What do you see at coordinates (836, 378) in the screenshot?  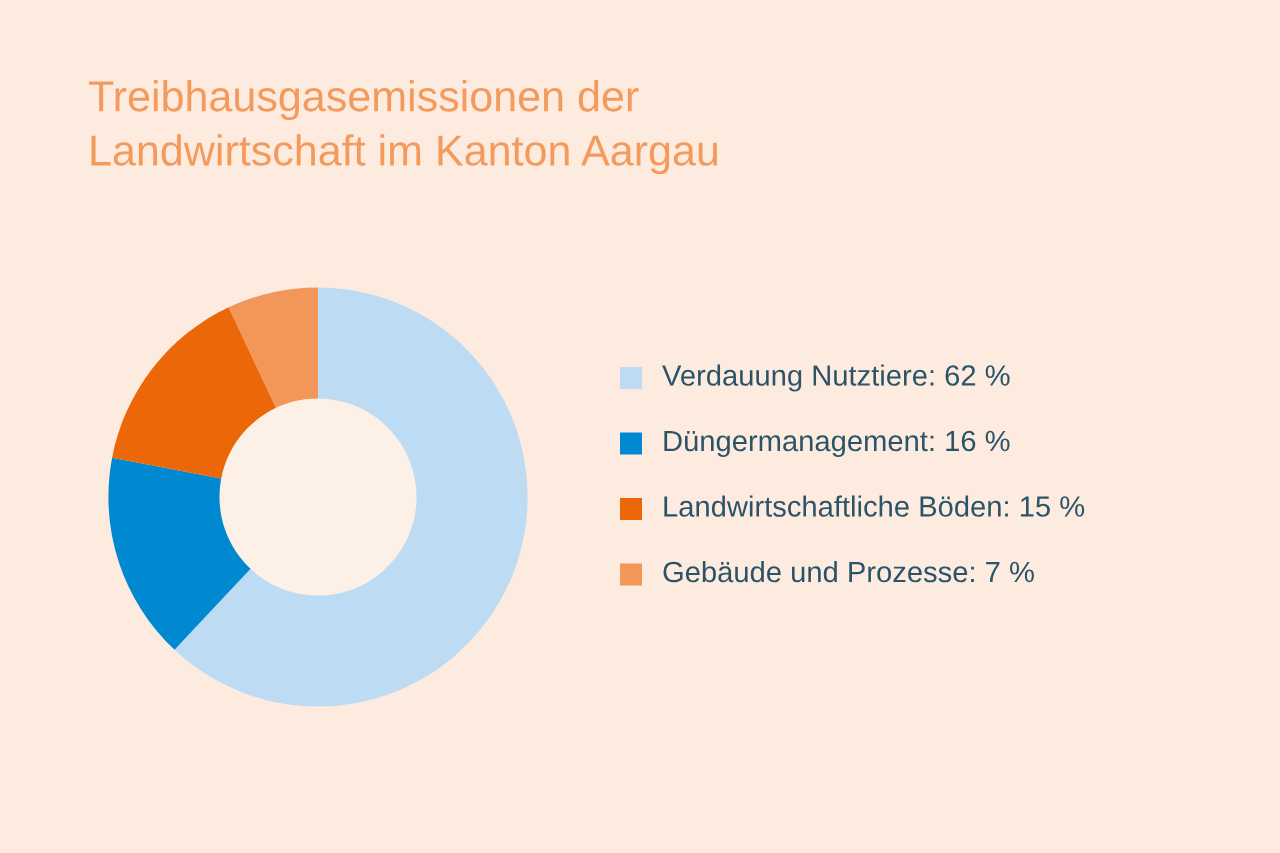 I see `legend-label: Verdauung Nutztiere: 62 %` at bounding box center [836, 378].